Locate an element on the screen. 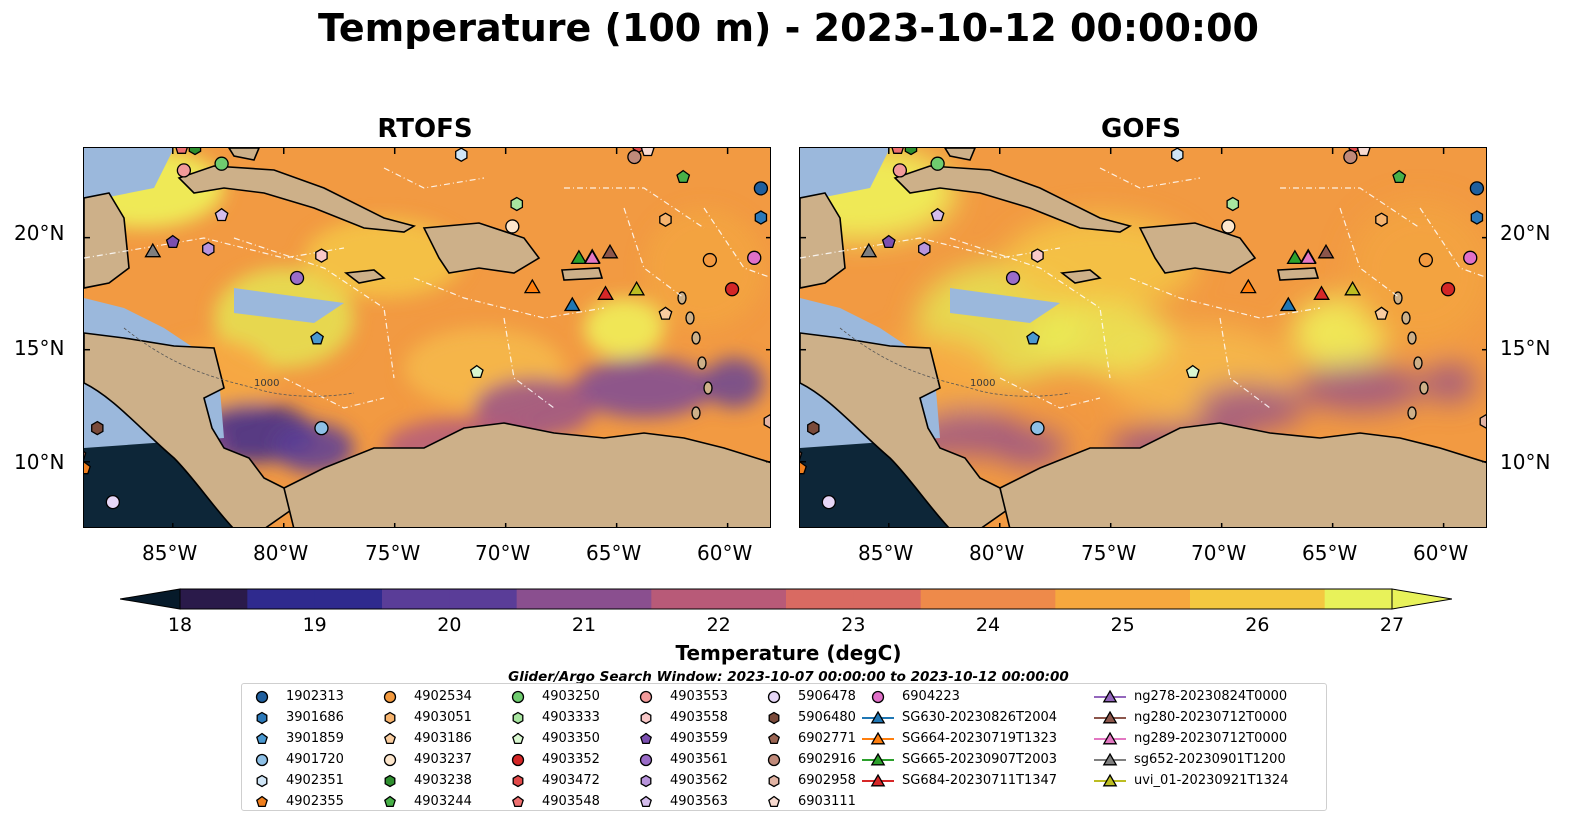 This screenshot has height=829, width=1577. land-cuba is located at coordinates (297, 199).